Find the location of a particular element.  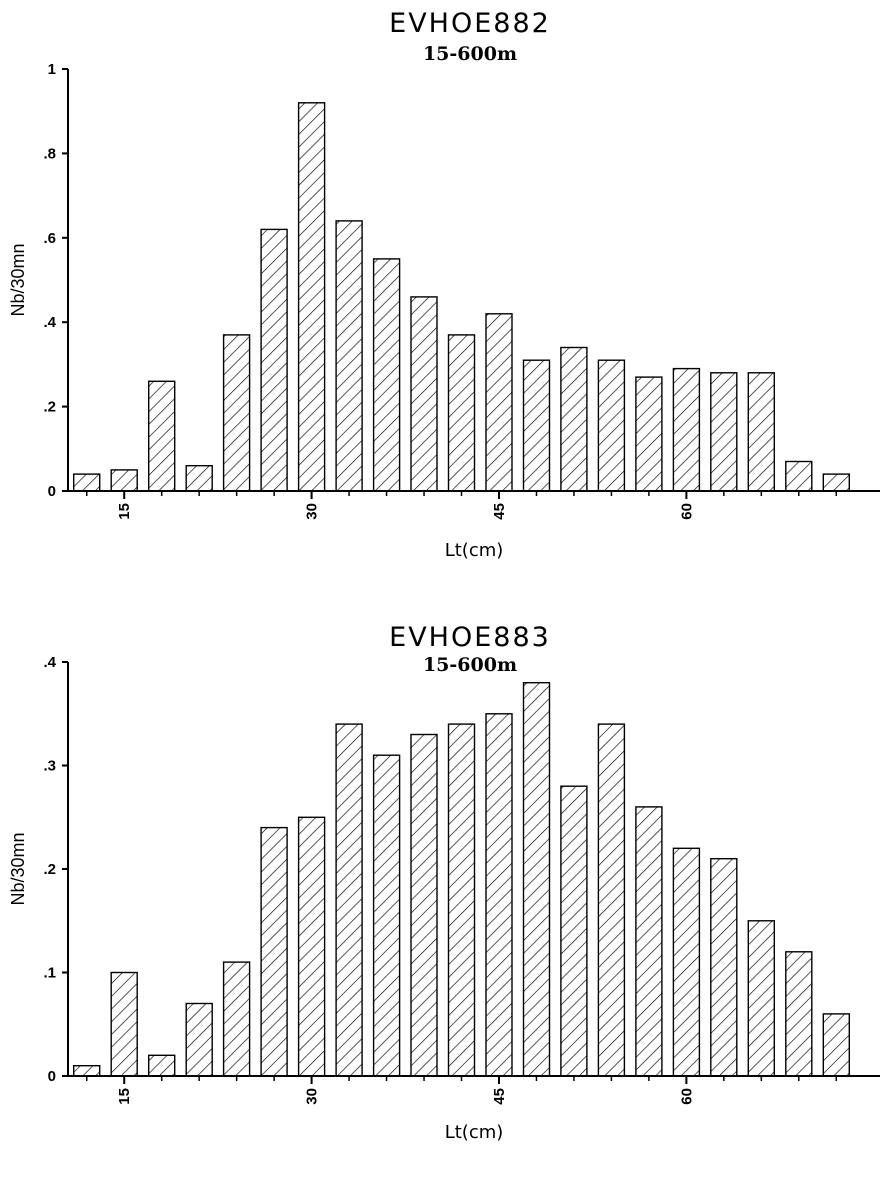

y-tick-label: 1 is located at coordinates (52, 69).